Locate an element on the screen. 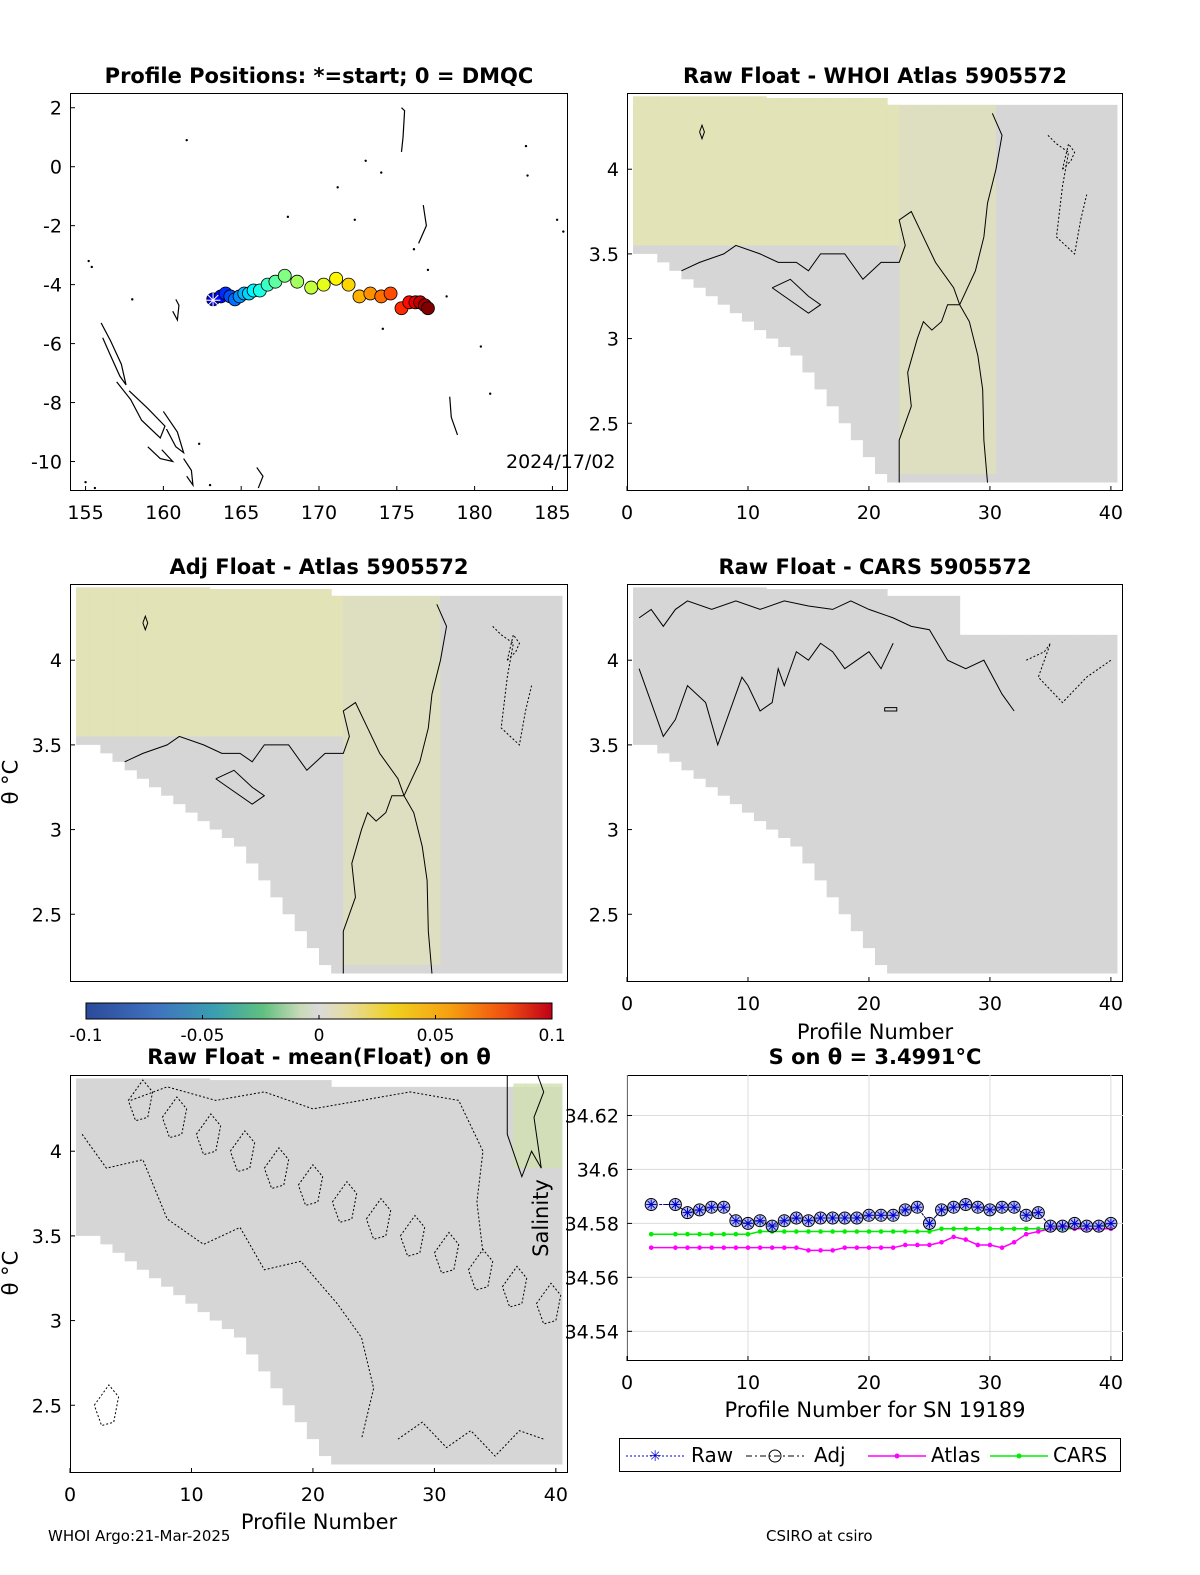 This screenshot has height=1575, width=1200. y-tick-label: 3.5 is located at coordinates (47, 746).